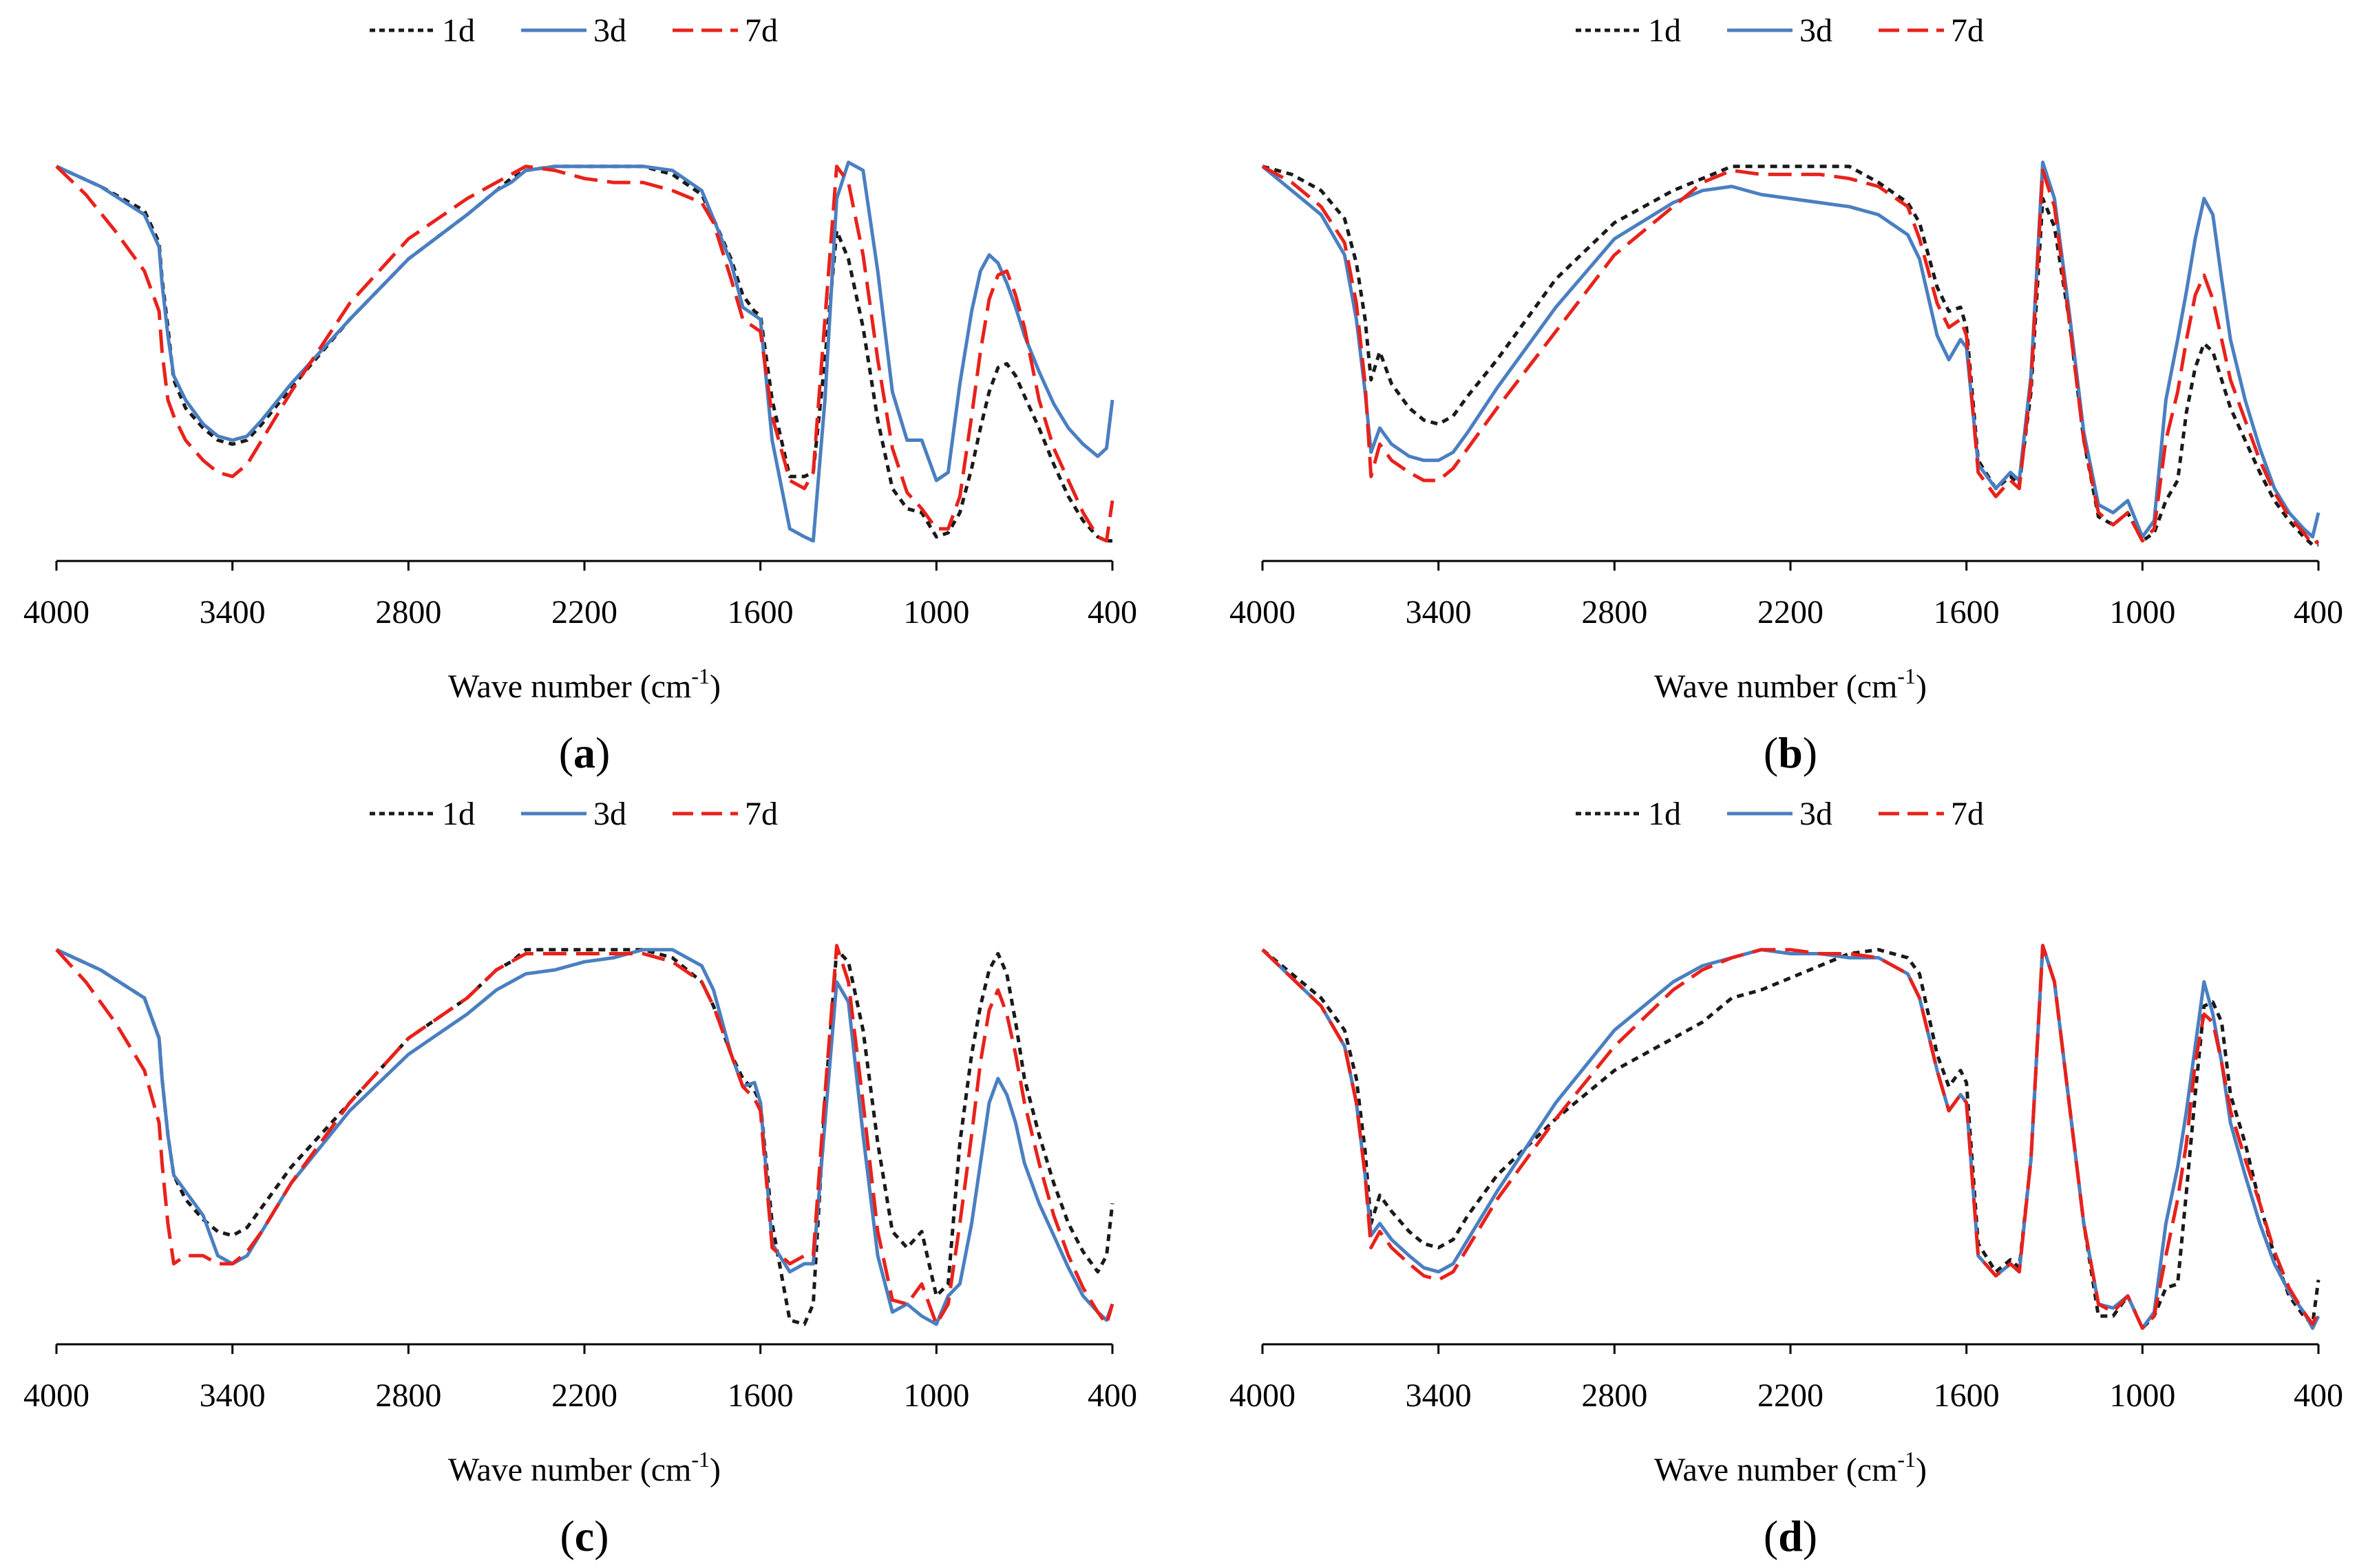  Describe the element at coordinates (584, 612) in the screenshot. I see `x-tick-label-a-2200: 2200` at that location.